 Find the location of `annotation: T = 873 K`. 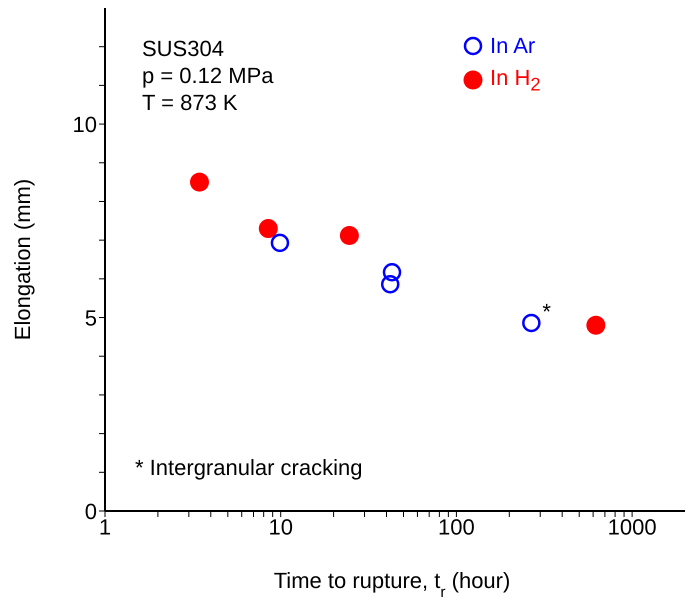

annotation: T = 873 K is located at coordinates (190, 102).